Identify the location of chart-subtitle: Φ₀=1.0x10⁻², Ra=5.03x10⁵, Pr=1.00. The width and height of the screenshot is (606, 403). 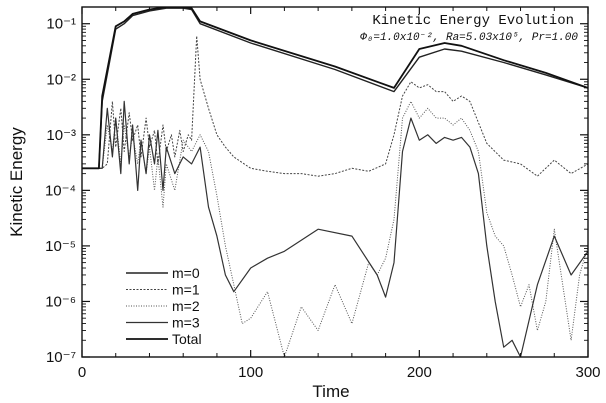
(469, 38).